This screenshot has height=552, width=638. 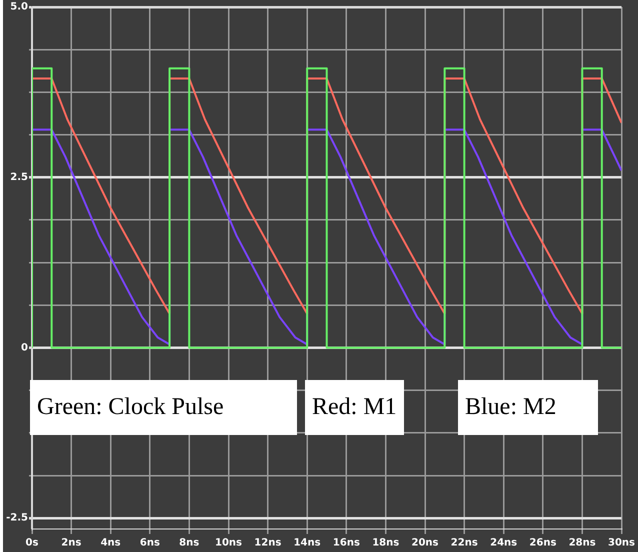 What do you see at coordinates (307, 543) in the screenshot?
I see `x-tick-label: 14ns` at bounding box center [307, 543].